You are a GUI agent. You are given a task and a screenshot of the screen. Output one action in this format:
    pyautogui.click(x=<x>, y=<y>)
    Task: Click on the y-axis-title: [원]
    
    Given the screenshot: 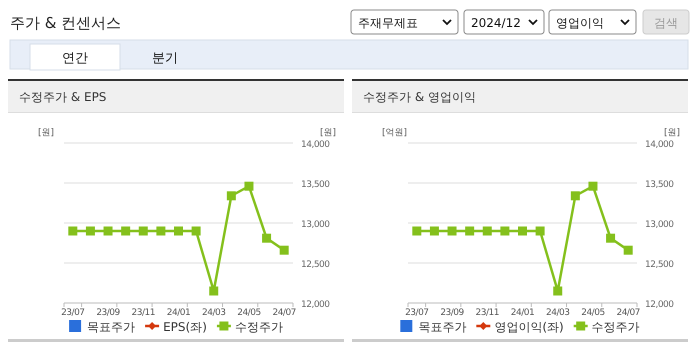 What is the action you would take?
    pyautogui.click(x=46, y=133)
    